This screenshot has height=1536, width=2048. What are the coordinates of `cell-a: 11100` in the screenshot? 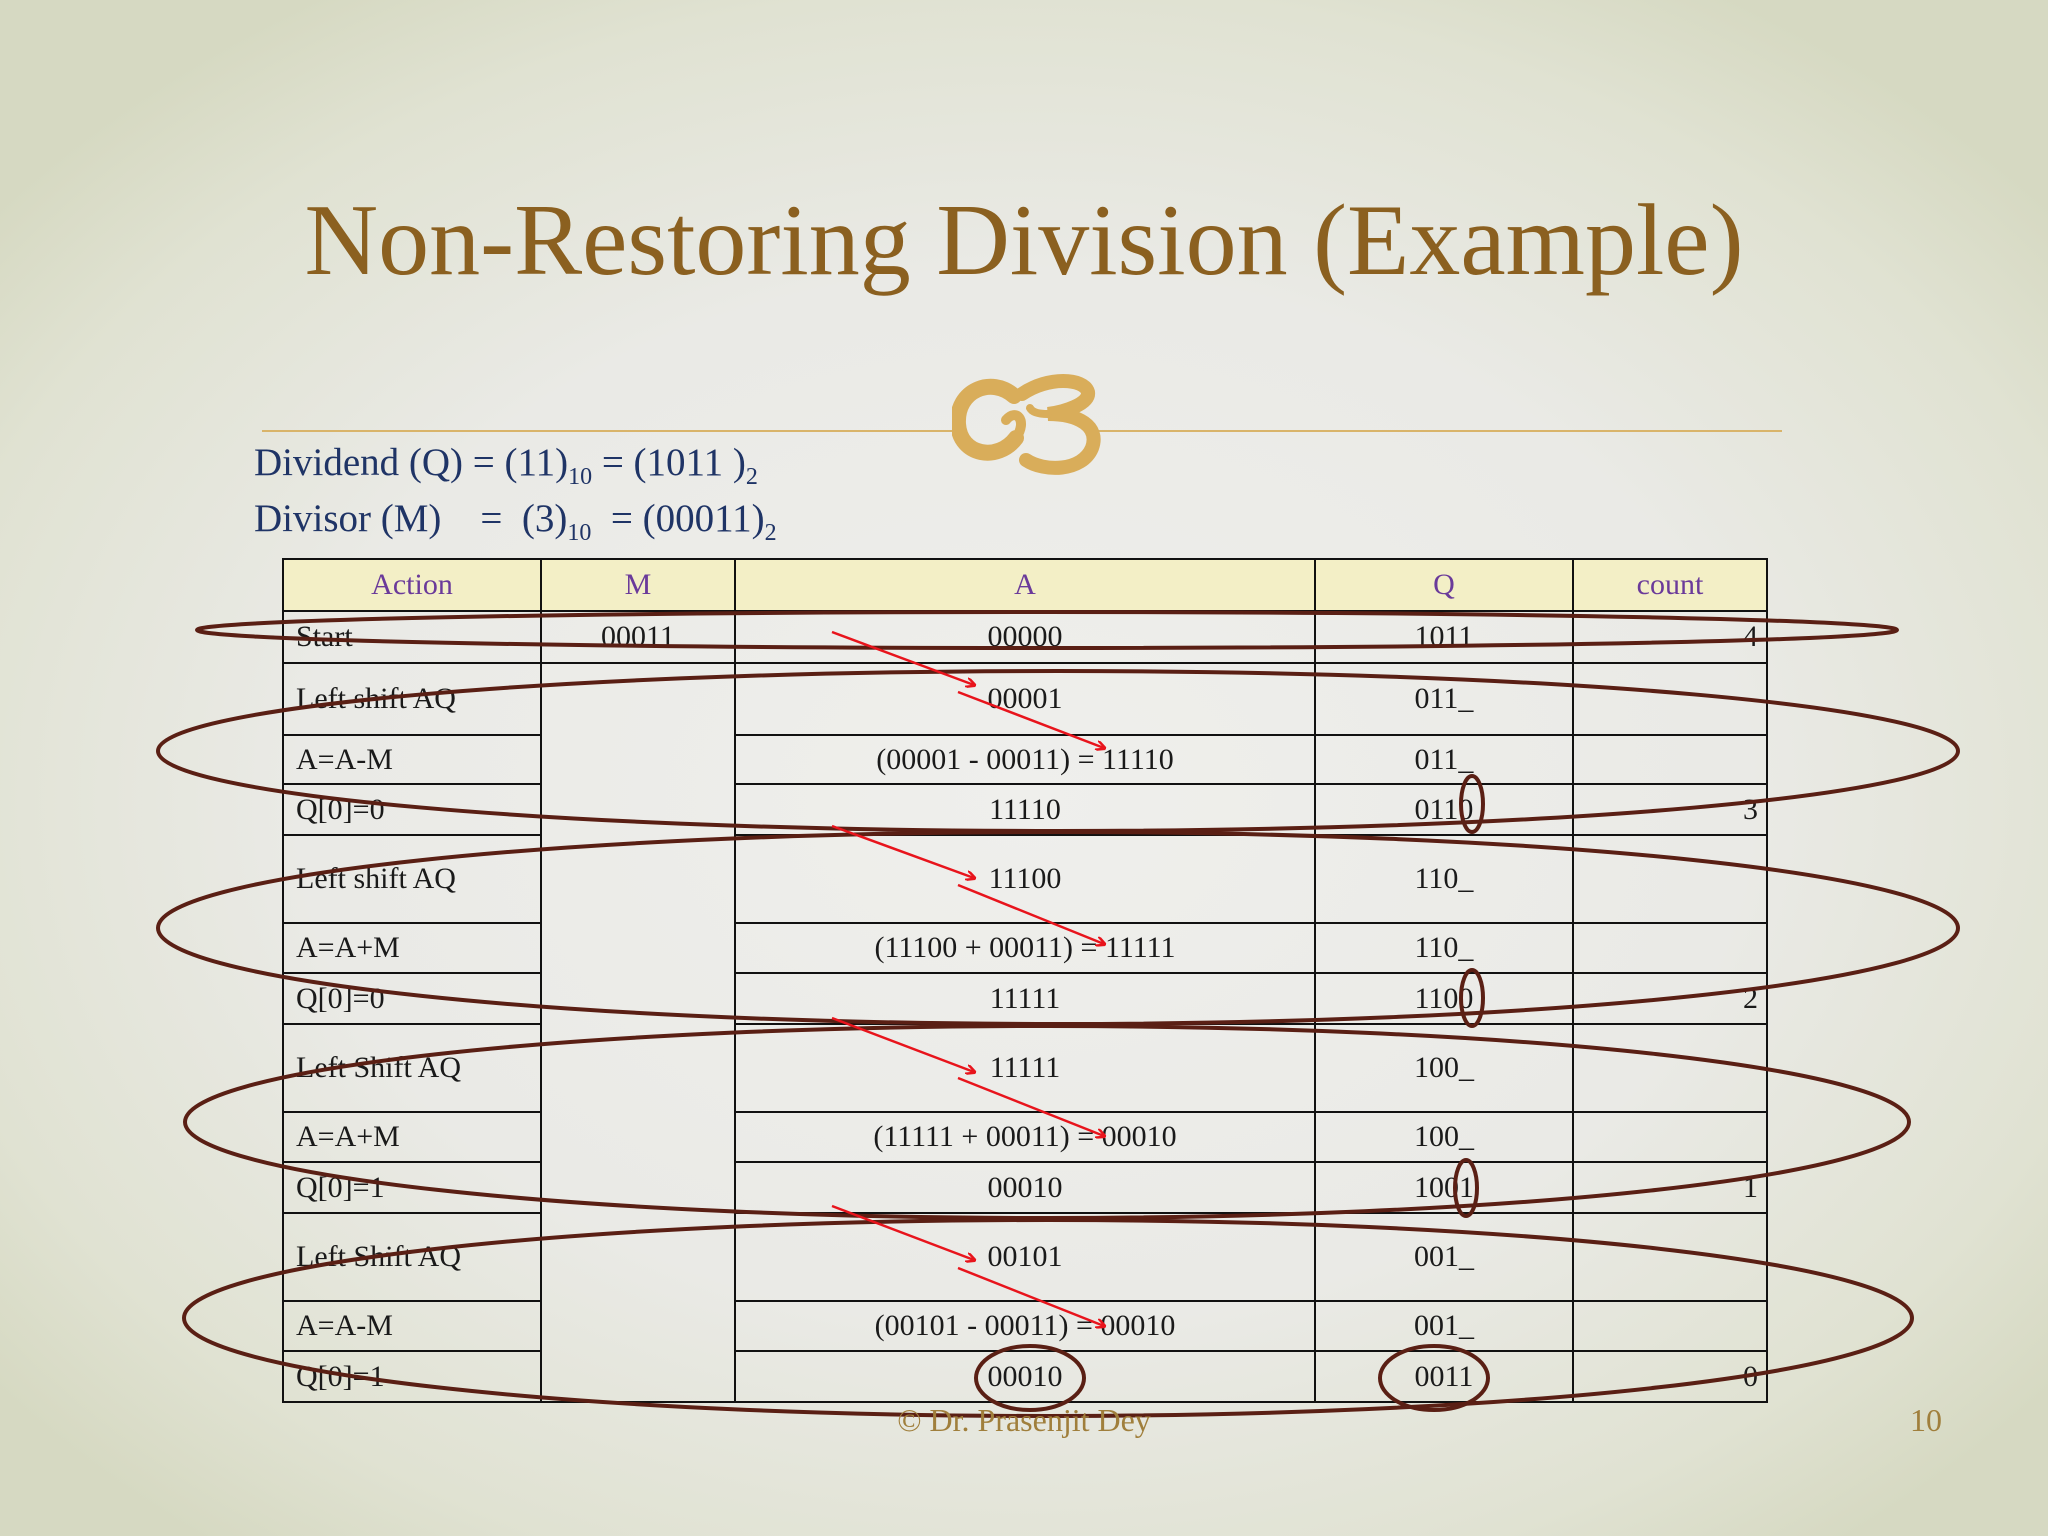 It's located at (1025, 879).